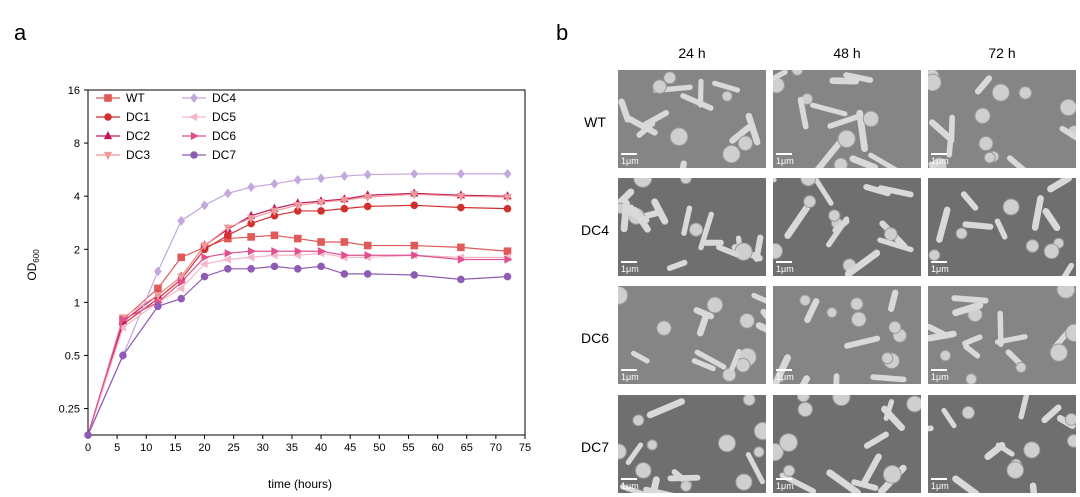  Describe the element at coordinates (209, 136) in the screenshot. I see `legend-item-dc6: DC6` at that location.